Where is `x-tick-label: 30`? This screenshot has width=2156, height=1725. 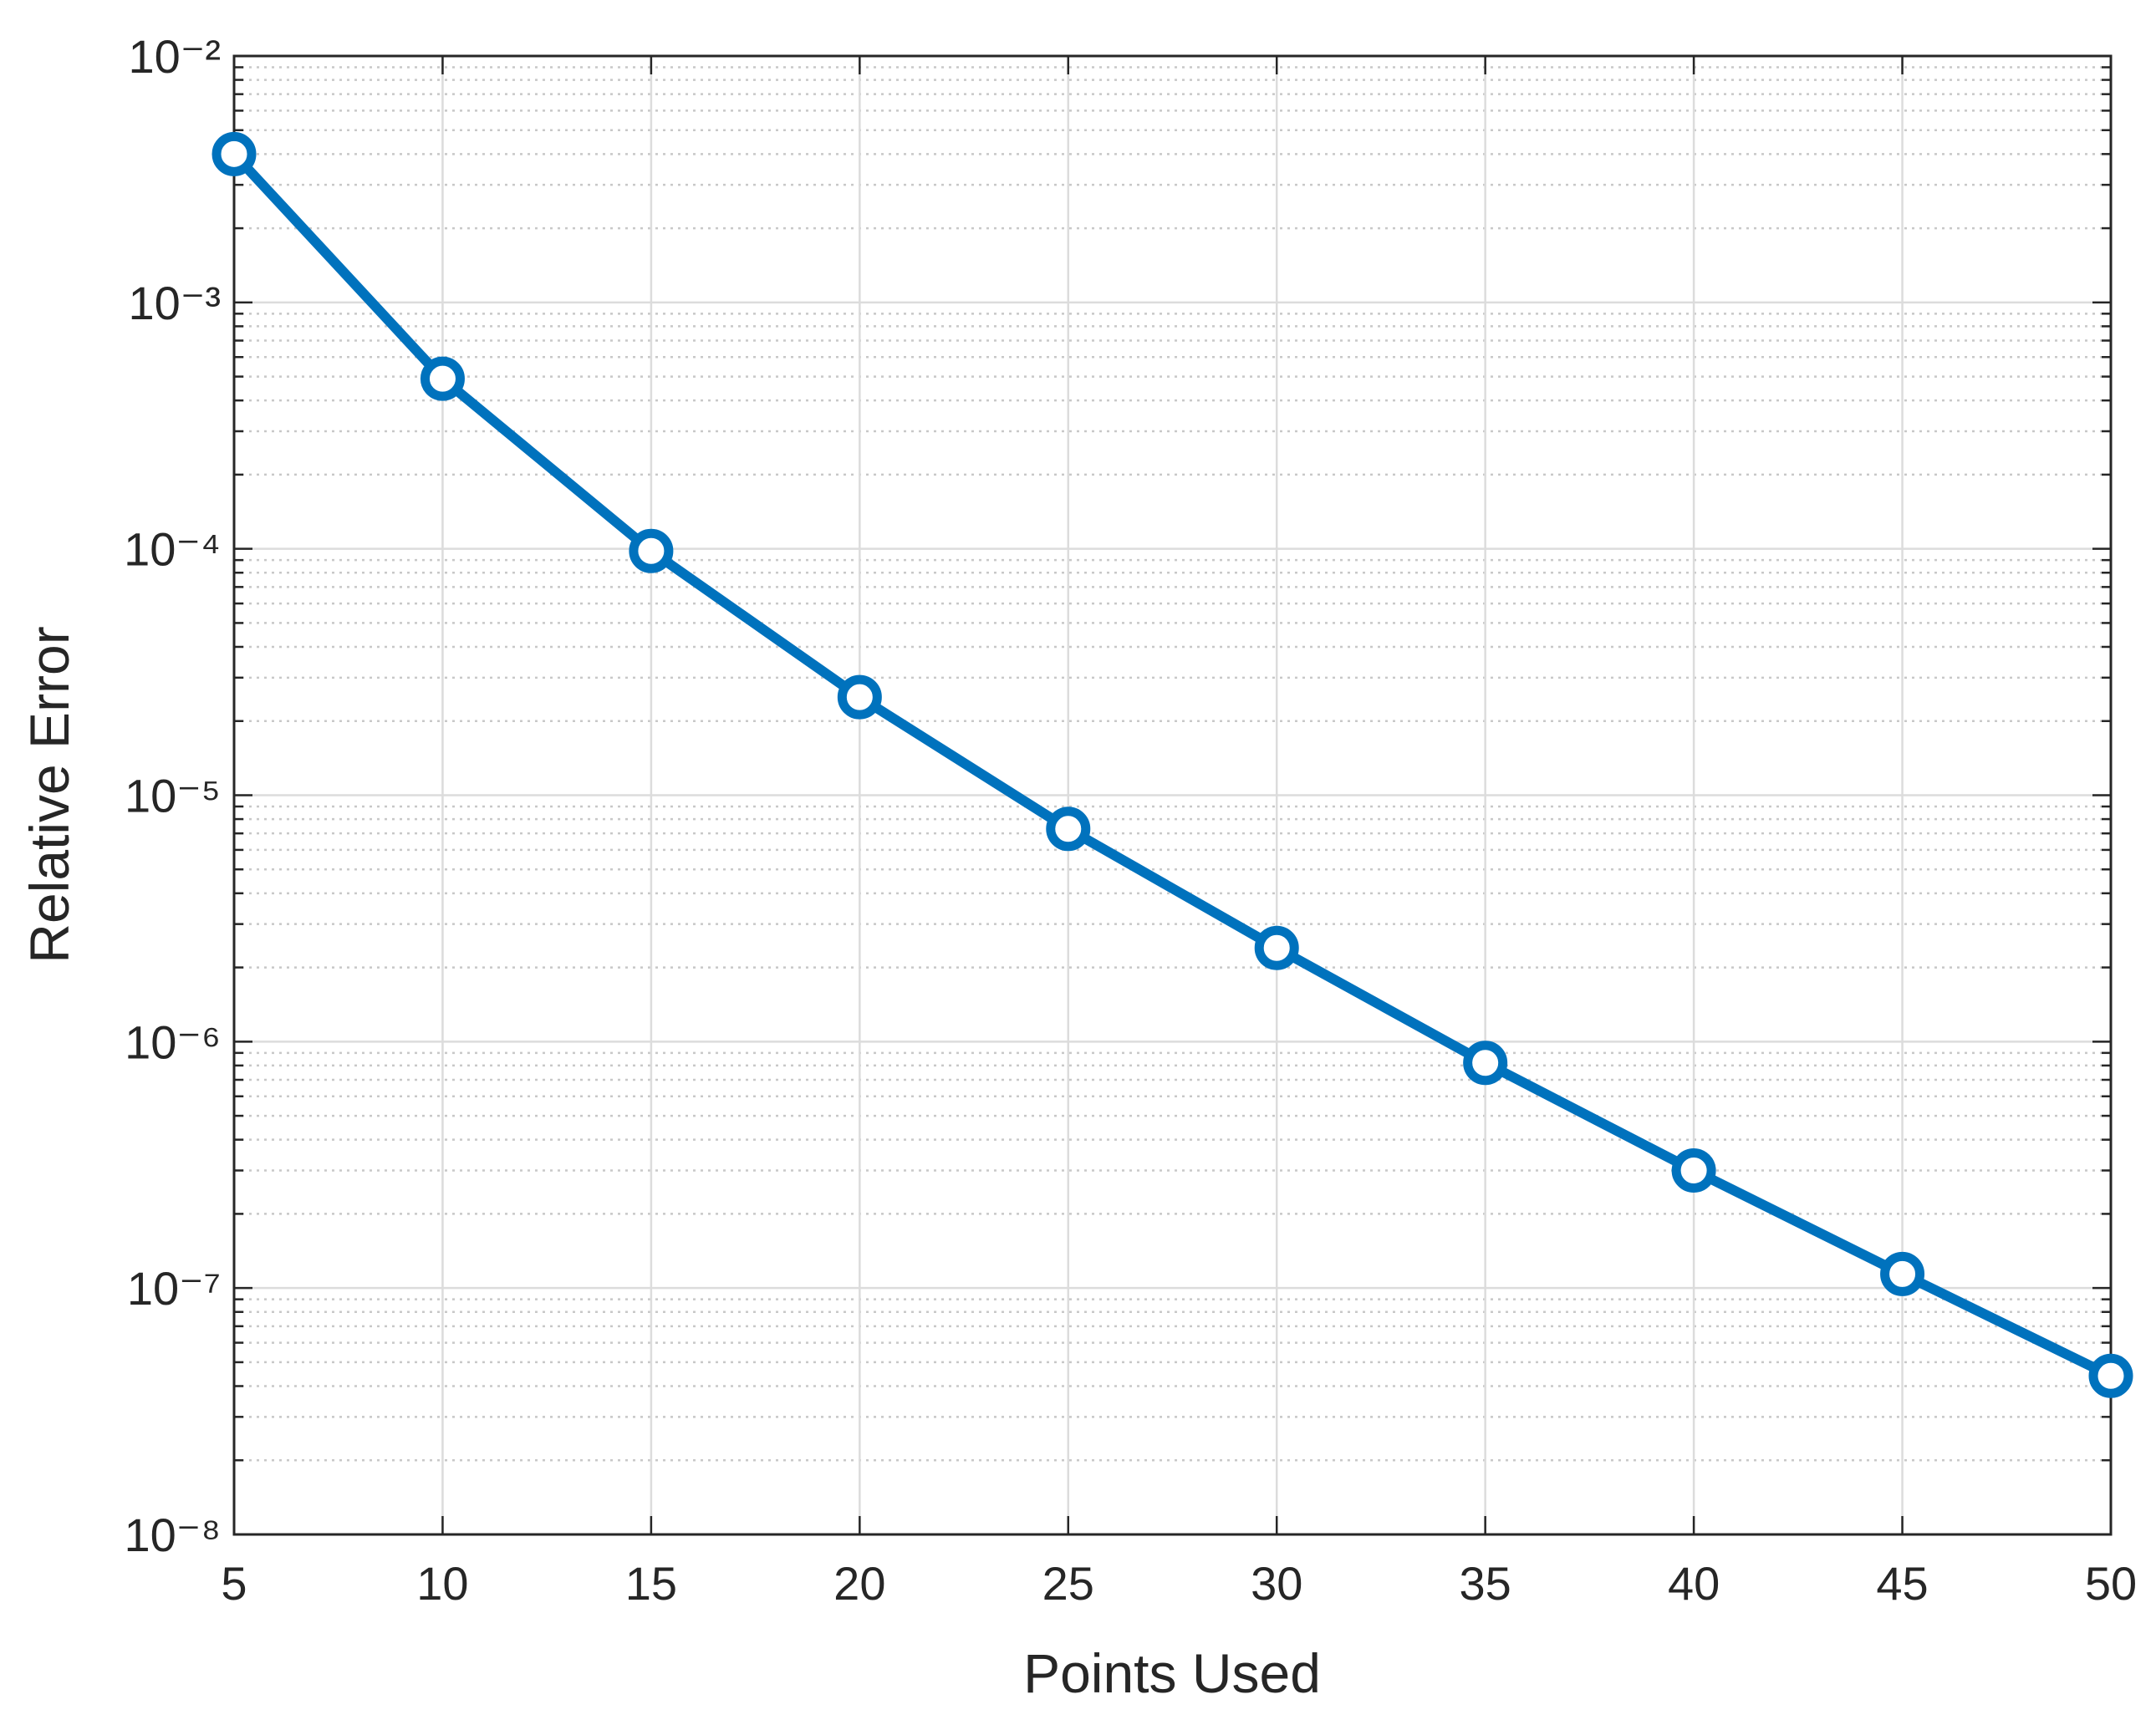 x-tick-label: 30 is located at coordinates (1276, 1583).